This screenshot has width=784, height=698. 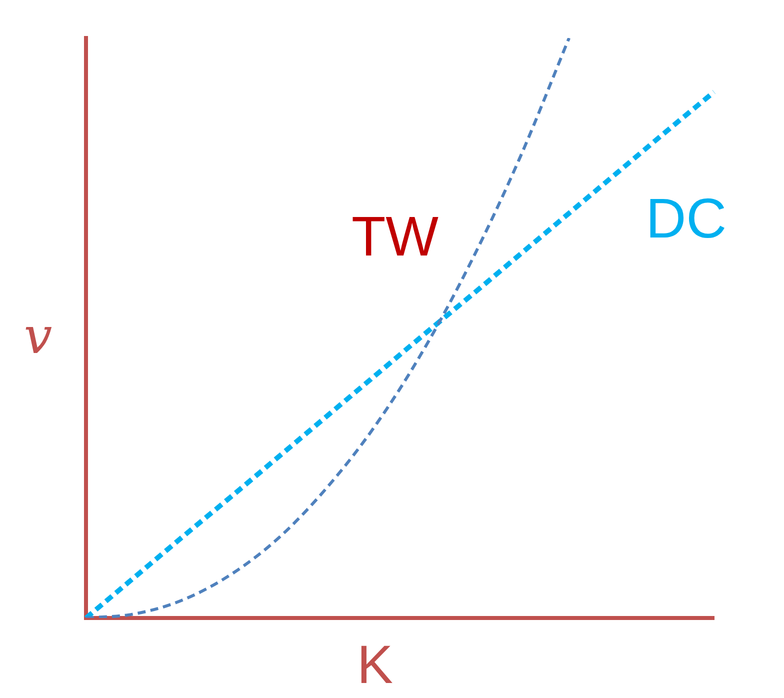 I want to click on x-axis-title: K, so click(x=375, y=664).